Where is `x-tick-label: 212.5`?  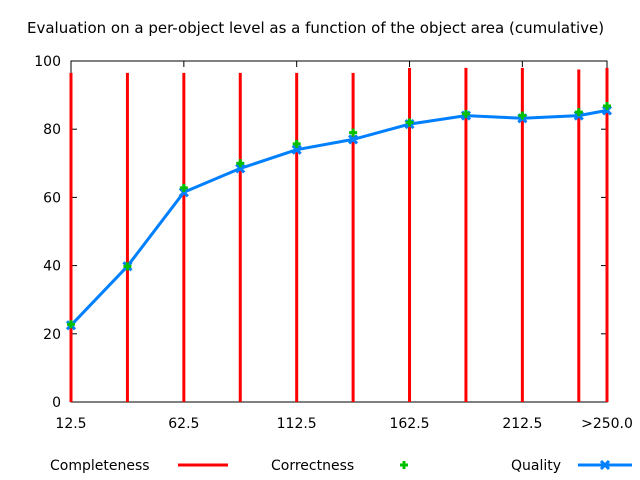 x-tick-label: 212.5 is located at coordinates (522, 424).